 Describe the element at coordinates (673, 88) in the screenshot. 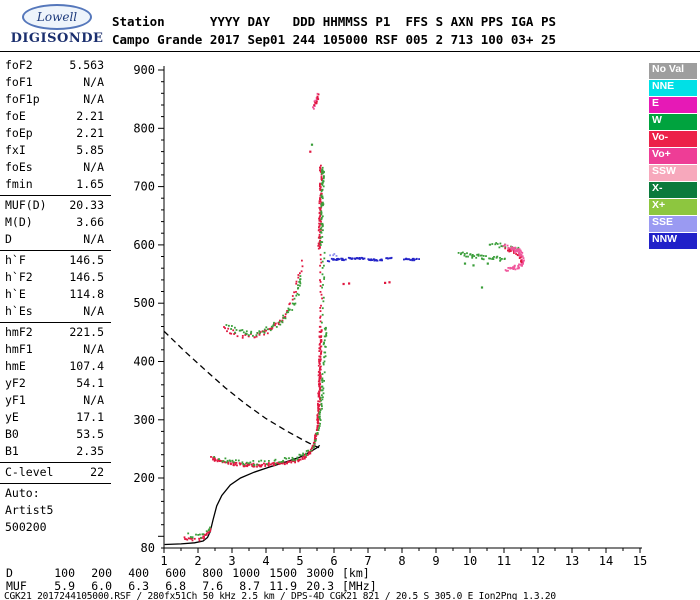

I see `legend-item-nne: NNE` at that location.